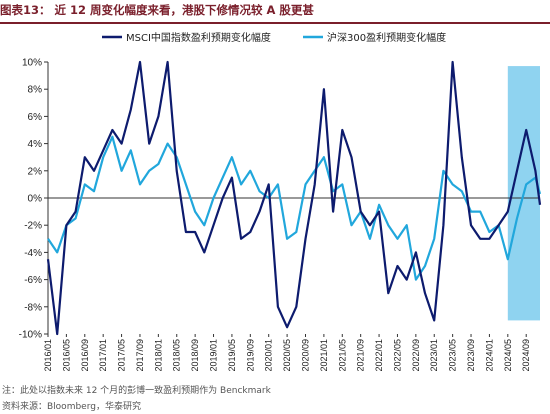 This screenshot has width=550, height=414. I want to click on y-tick-label: 4%, so click(35, 144).